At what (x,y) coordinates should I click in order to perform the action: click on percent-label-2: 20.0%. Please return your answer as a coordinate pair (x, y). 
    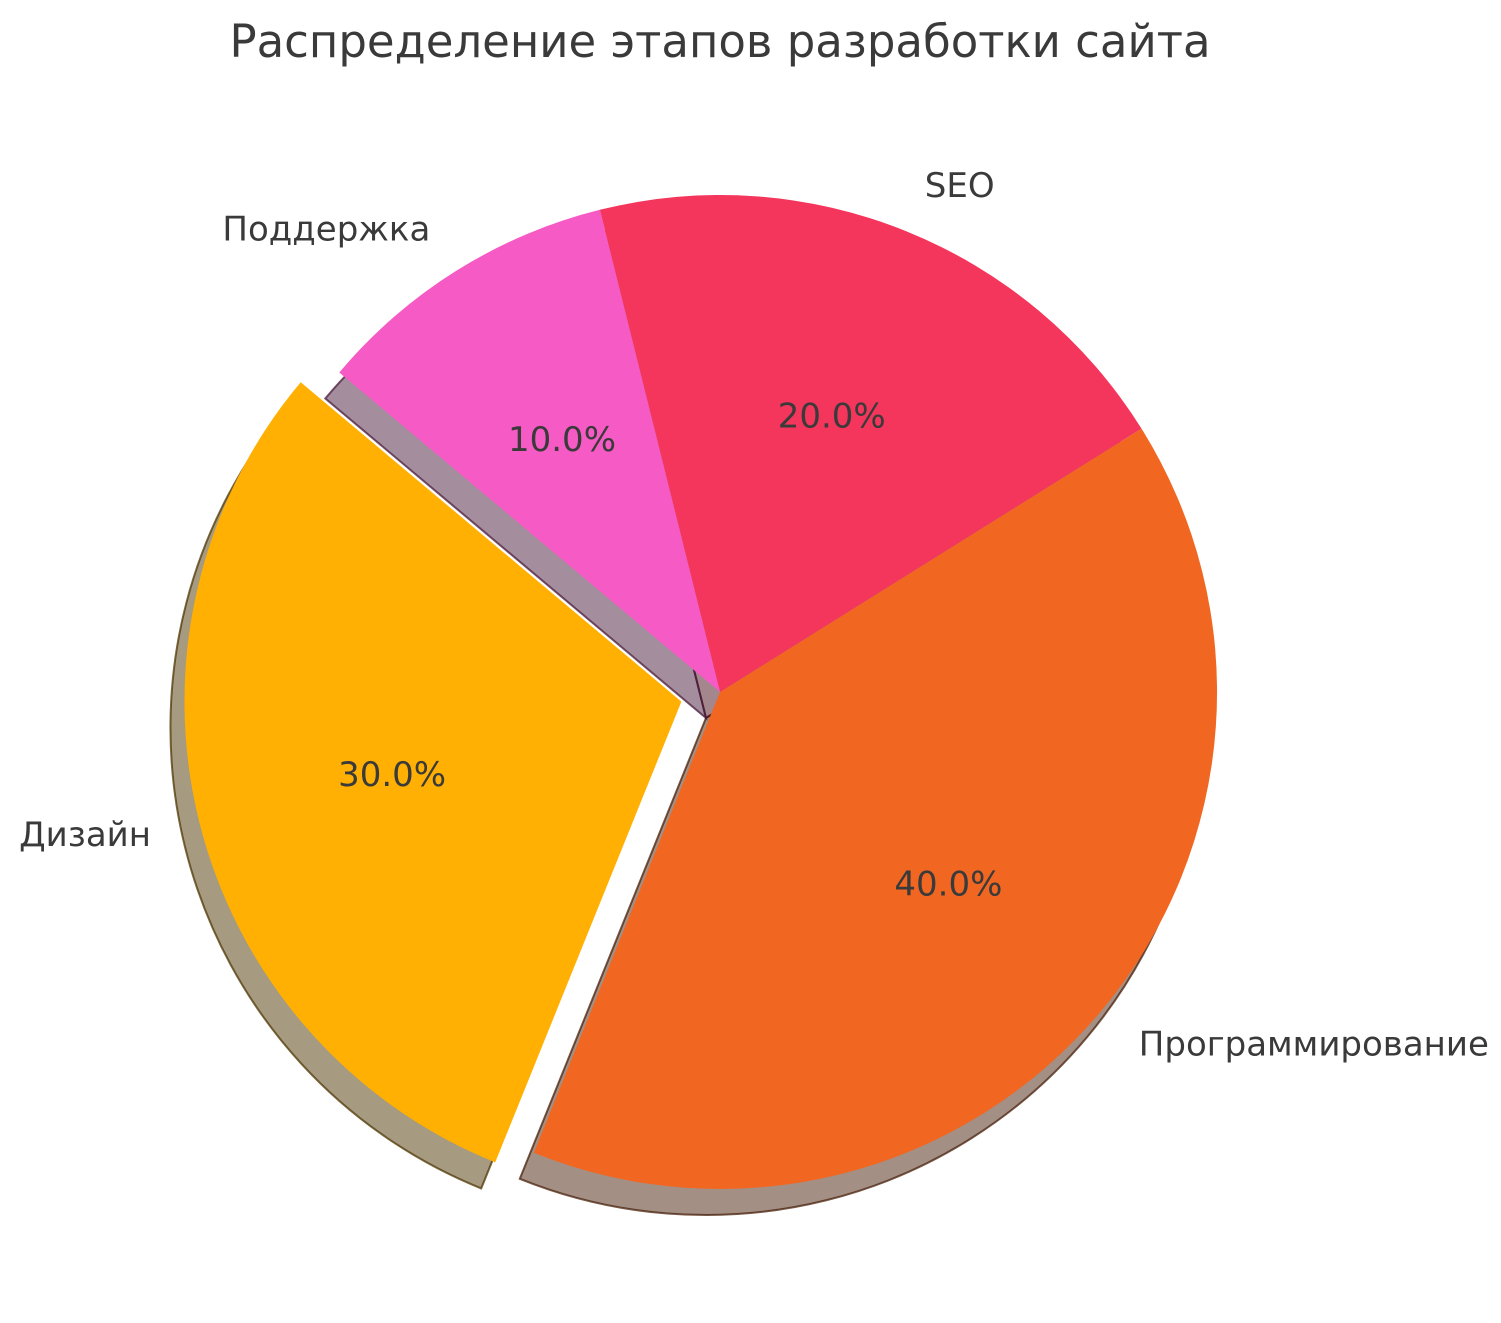
    Looking at the image, I should click on (832, 417).